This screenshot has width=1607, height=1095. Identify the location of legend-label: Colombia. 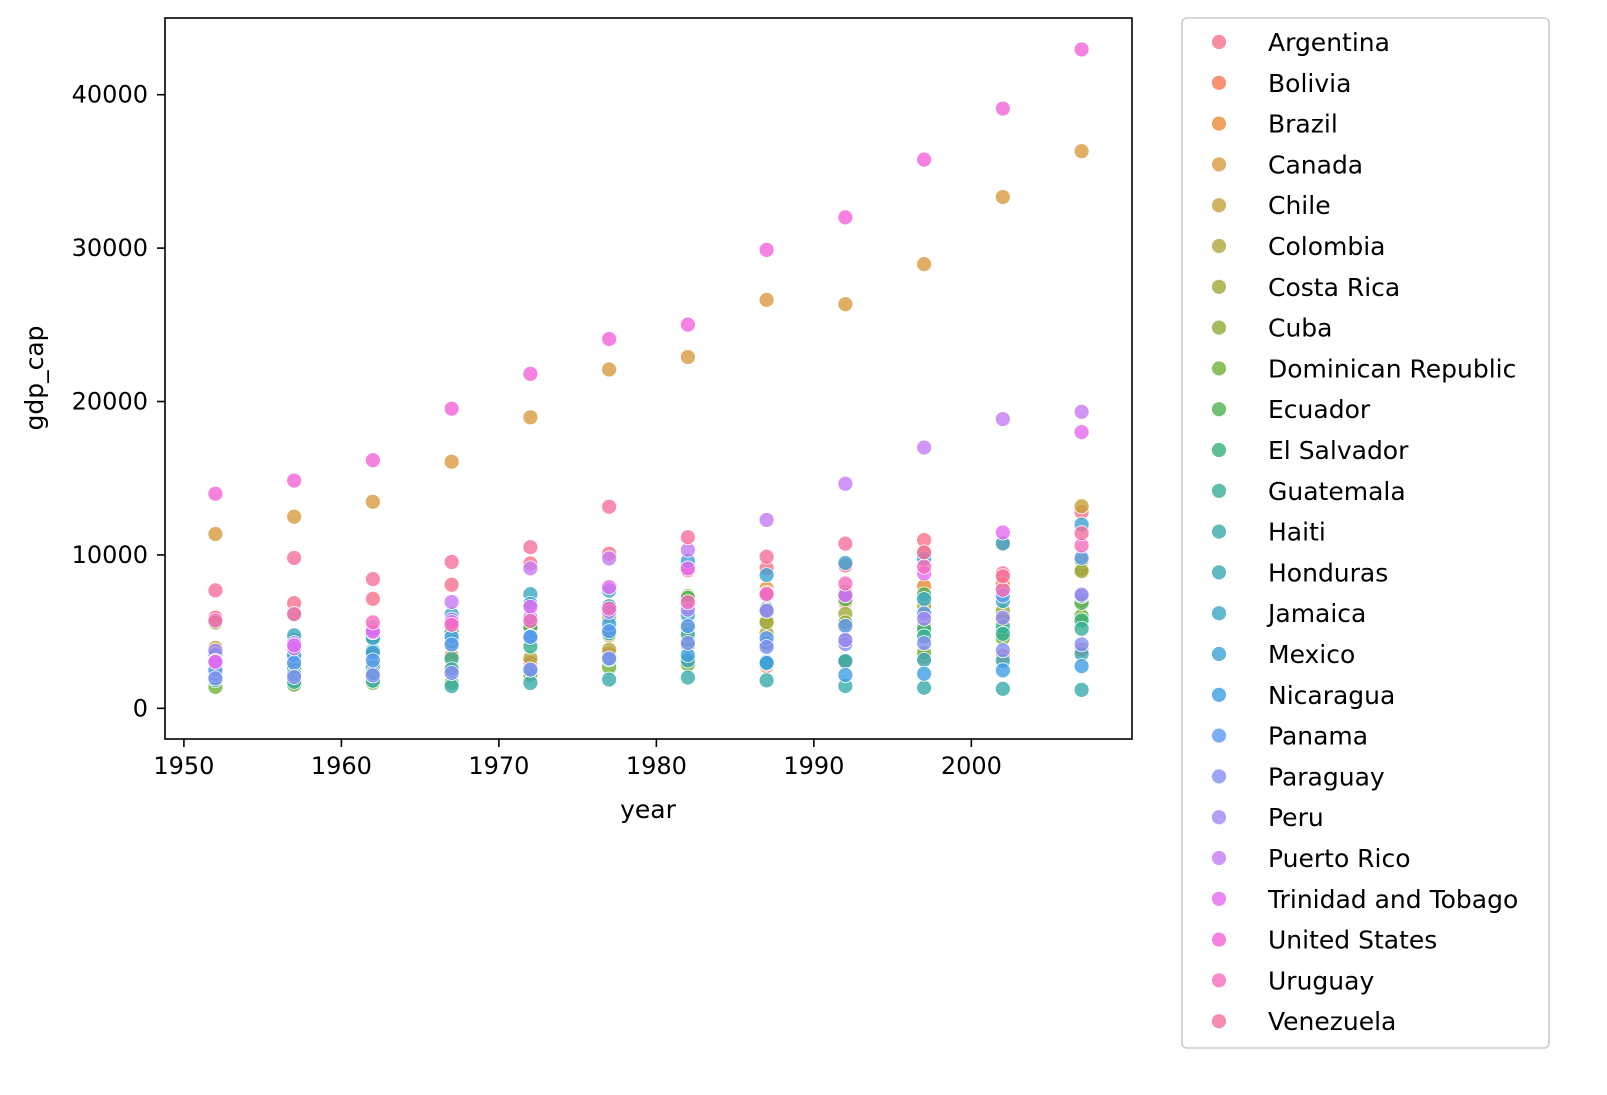
(1326, 246).